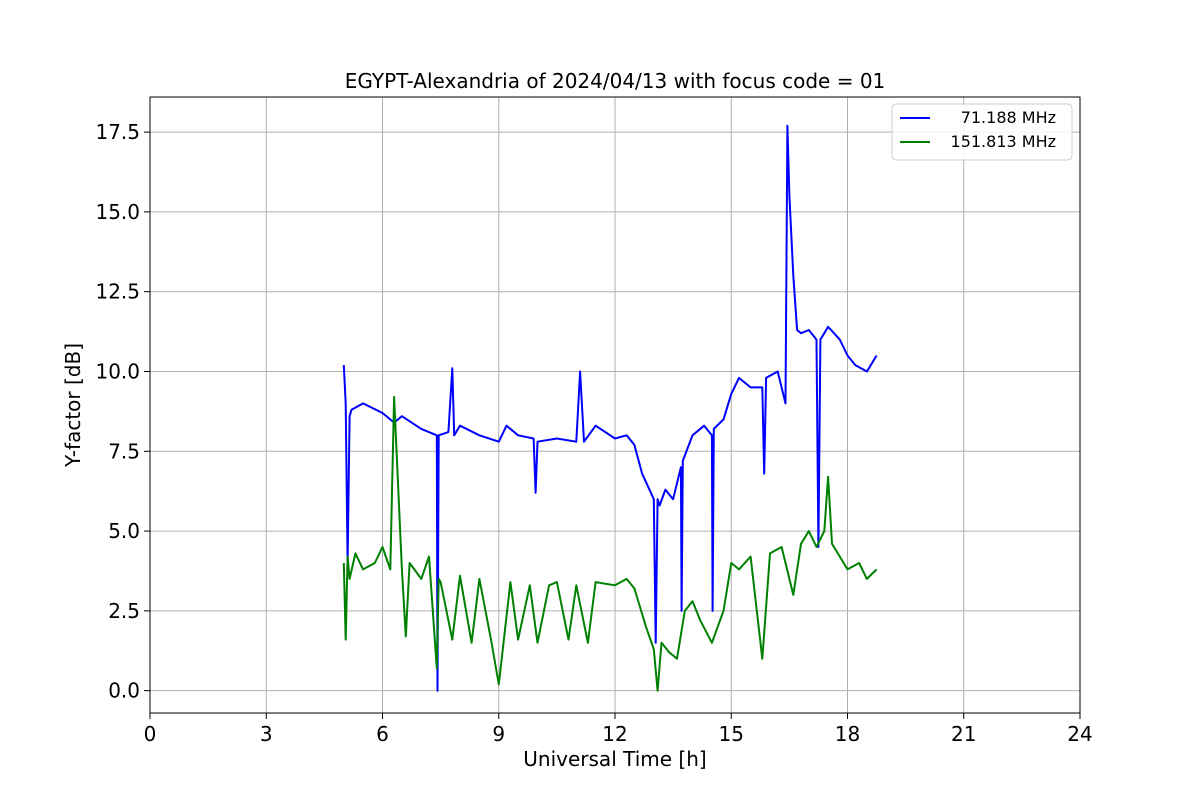 The image size is (1200, 800). I want to click on x-tick-label: 0, so click(150, 734).